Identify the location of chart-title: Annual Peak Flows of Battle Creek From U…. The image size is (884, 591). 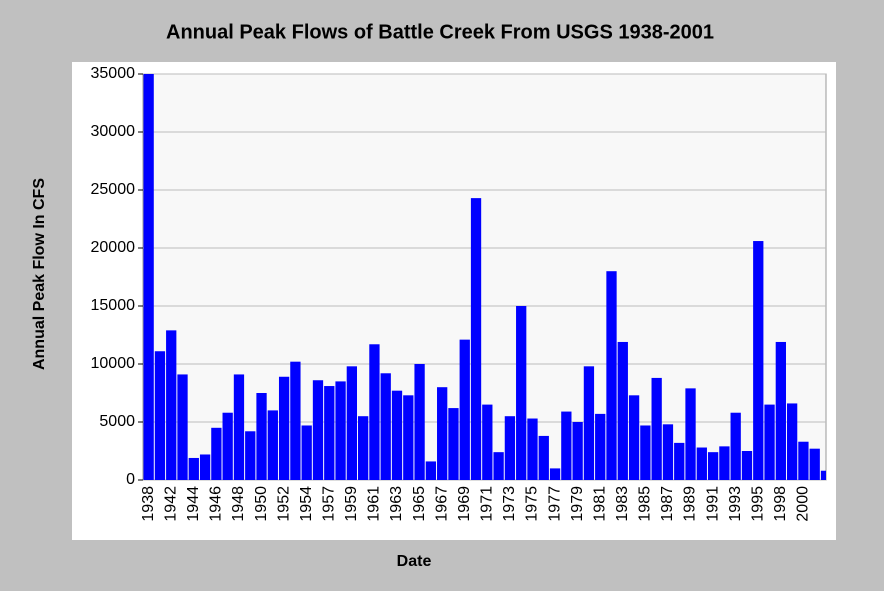
(440, 32).